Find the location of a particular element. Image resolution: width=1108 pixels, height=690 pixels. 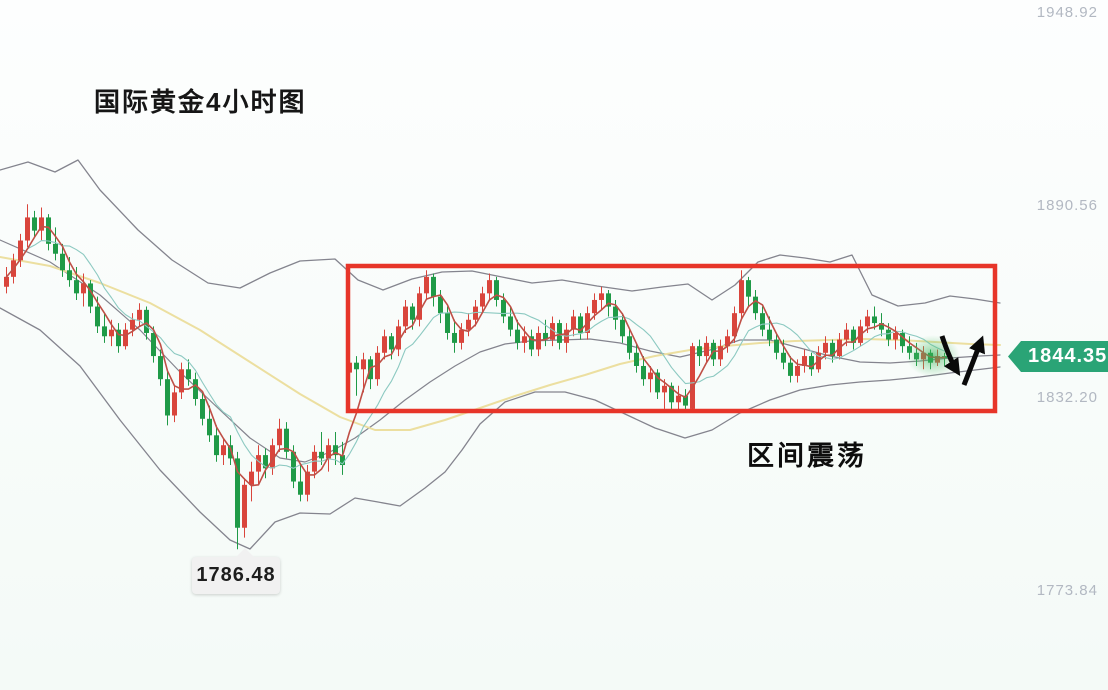

chart-title: 国际黄金4小时图 is located at coordinates (200, 102).